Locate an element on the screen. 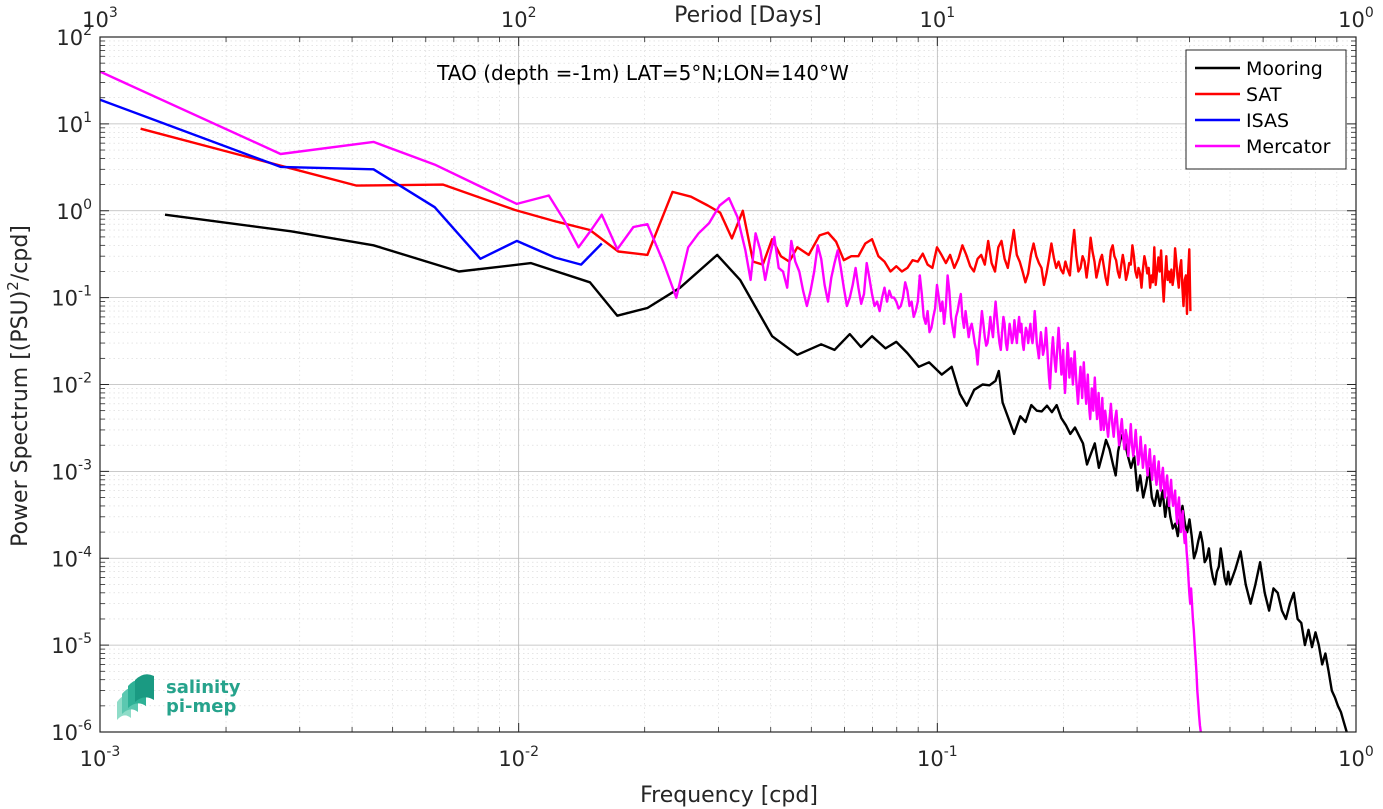  legend-box is located at coordinates (1266, 109).